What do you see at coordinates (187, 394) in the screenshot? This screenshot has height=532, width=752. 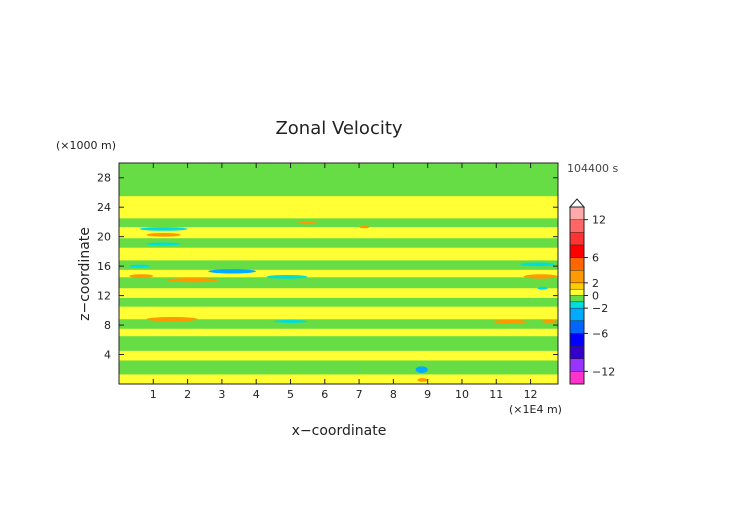 I see `x-tick-label: 2` at bounding box center [187, 394].